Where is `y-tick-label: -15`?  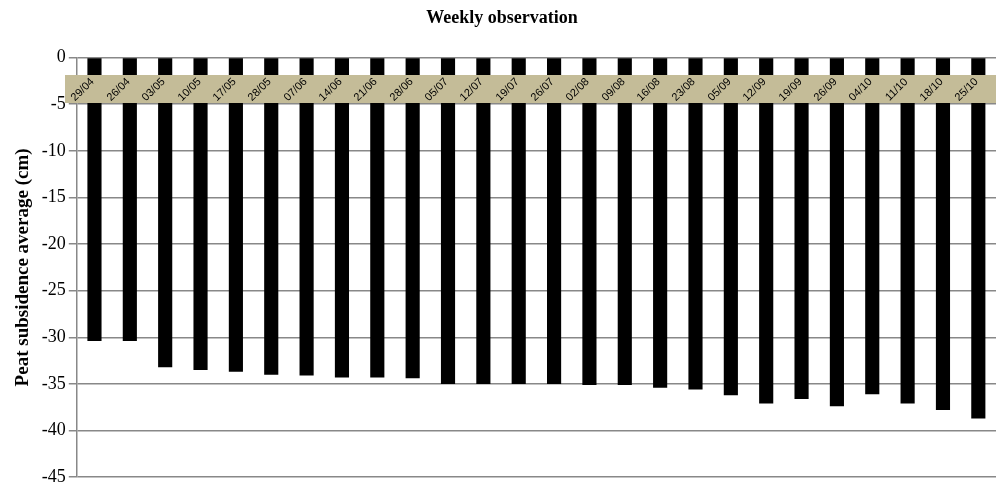
y-tick-label: -15 is located at coordinates (53, 196).